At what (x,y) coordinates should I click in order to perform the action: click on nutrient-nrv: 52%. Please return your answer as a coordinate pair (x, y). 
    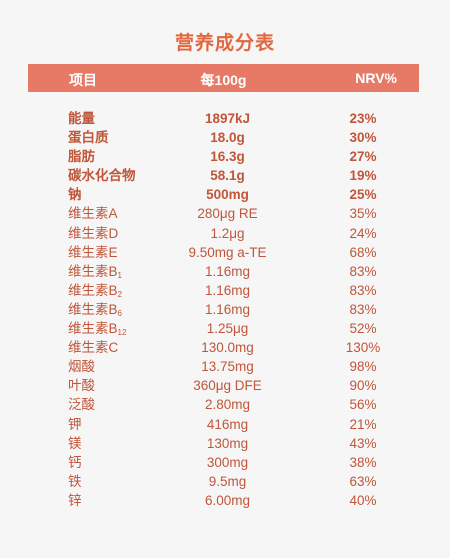
    Looking at the image, I should click on (363, 329).